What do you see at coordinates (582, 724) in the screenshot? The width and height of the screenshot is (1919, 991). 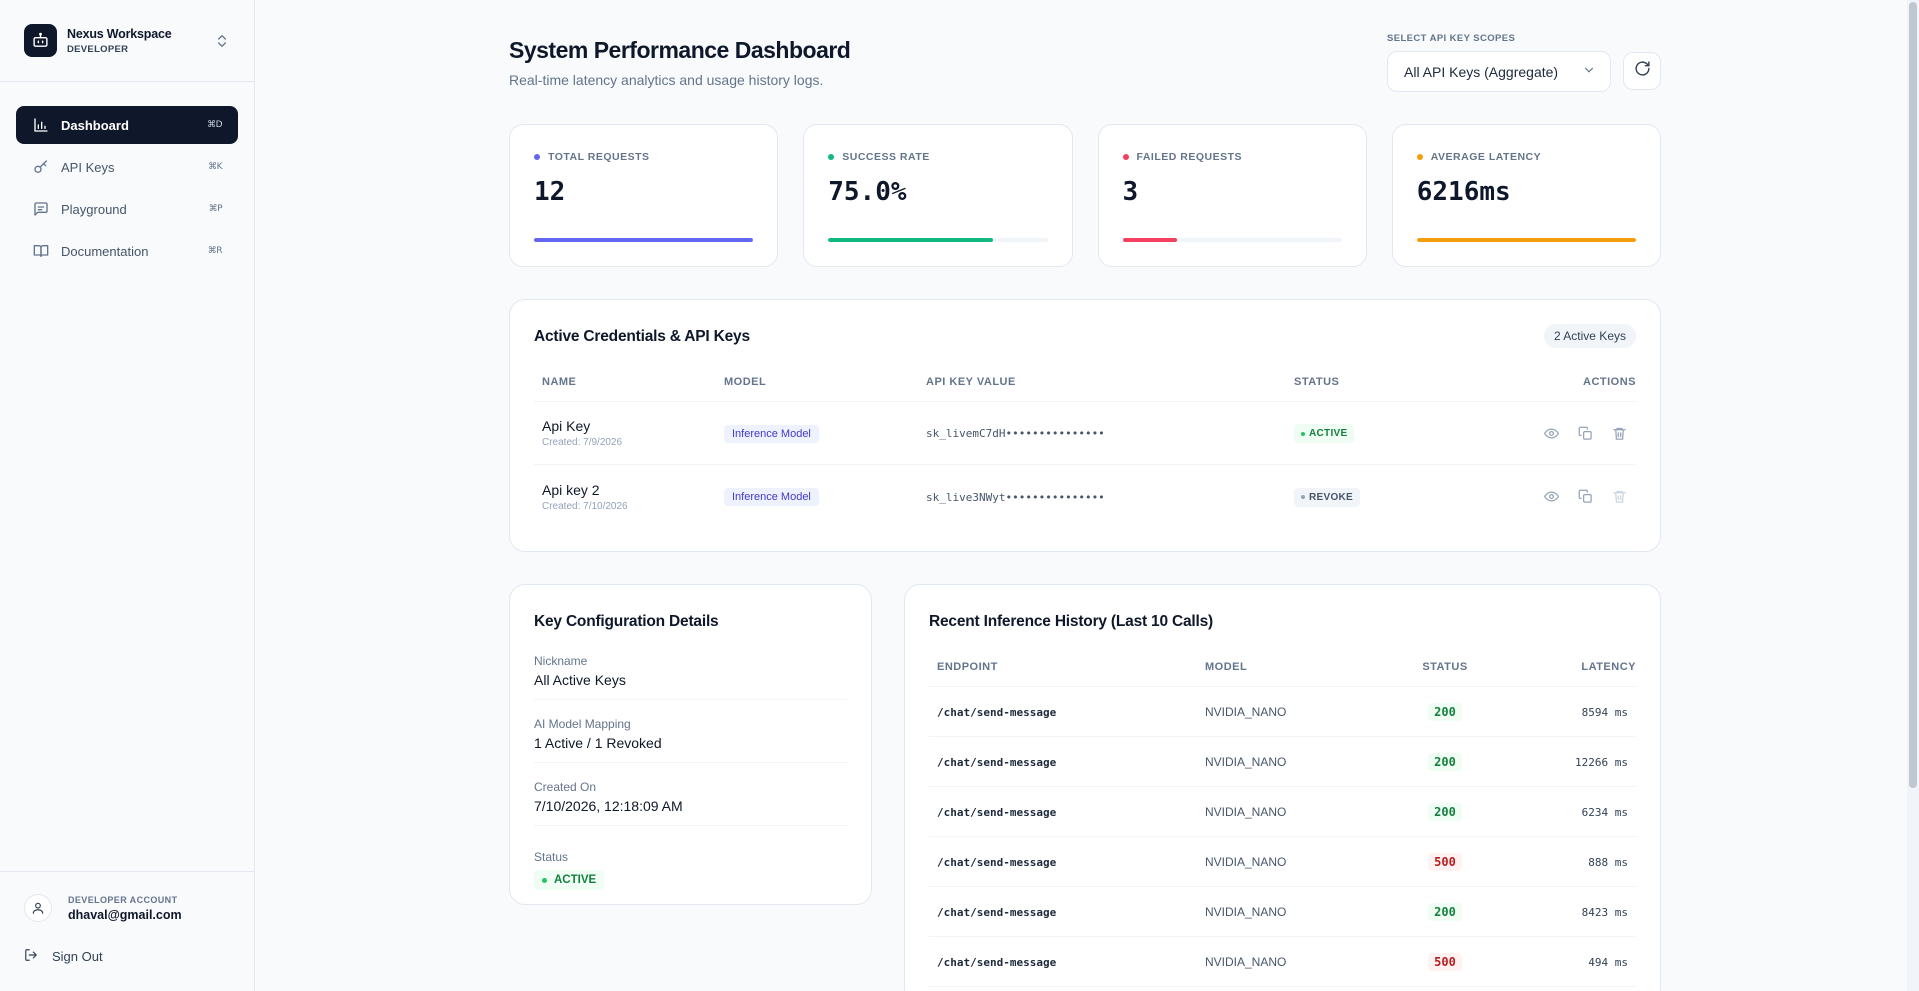 I see `field-label: AI Model Mapping` at bounding box center [582, 724].